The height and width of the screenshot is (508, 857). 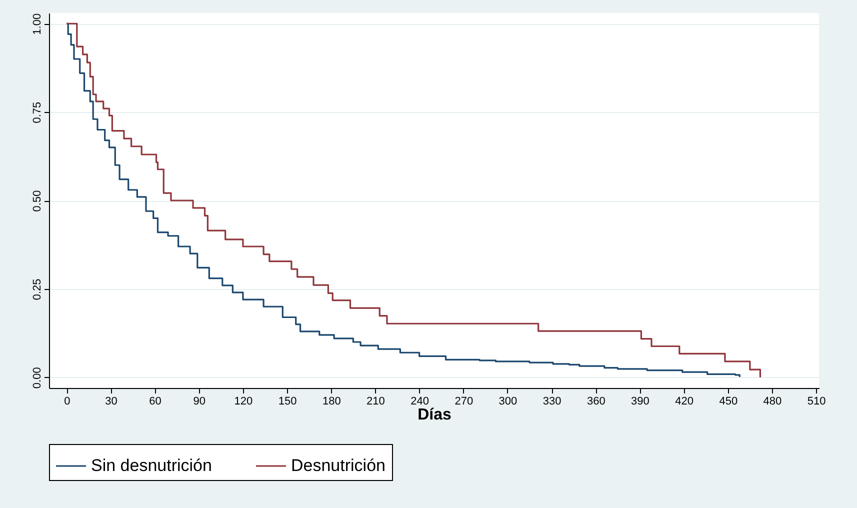 What do you see at coordinates (38, 289) in the screenshot?
I see `y-tick-label: 0.25` at bounding box center [38, 289].